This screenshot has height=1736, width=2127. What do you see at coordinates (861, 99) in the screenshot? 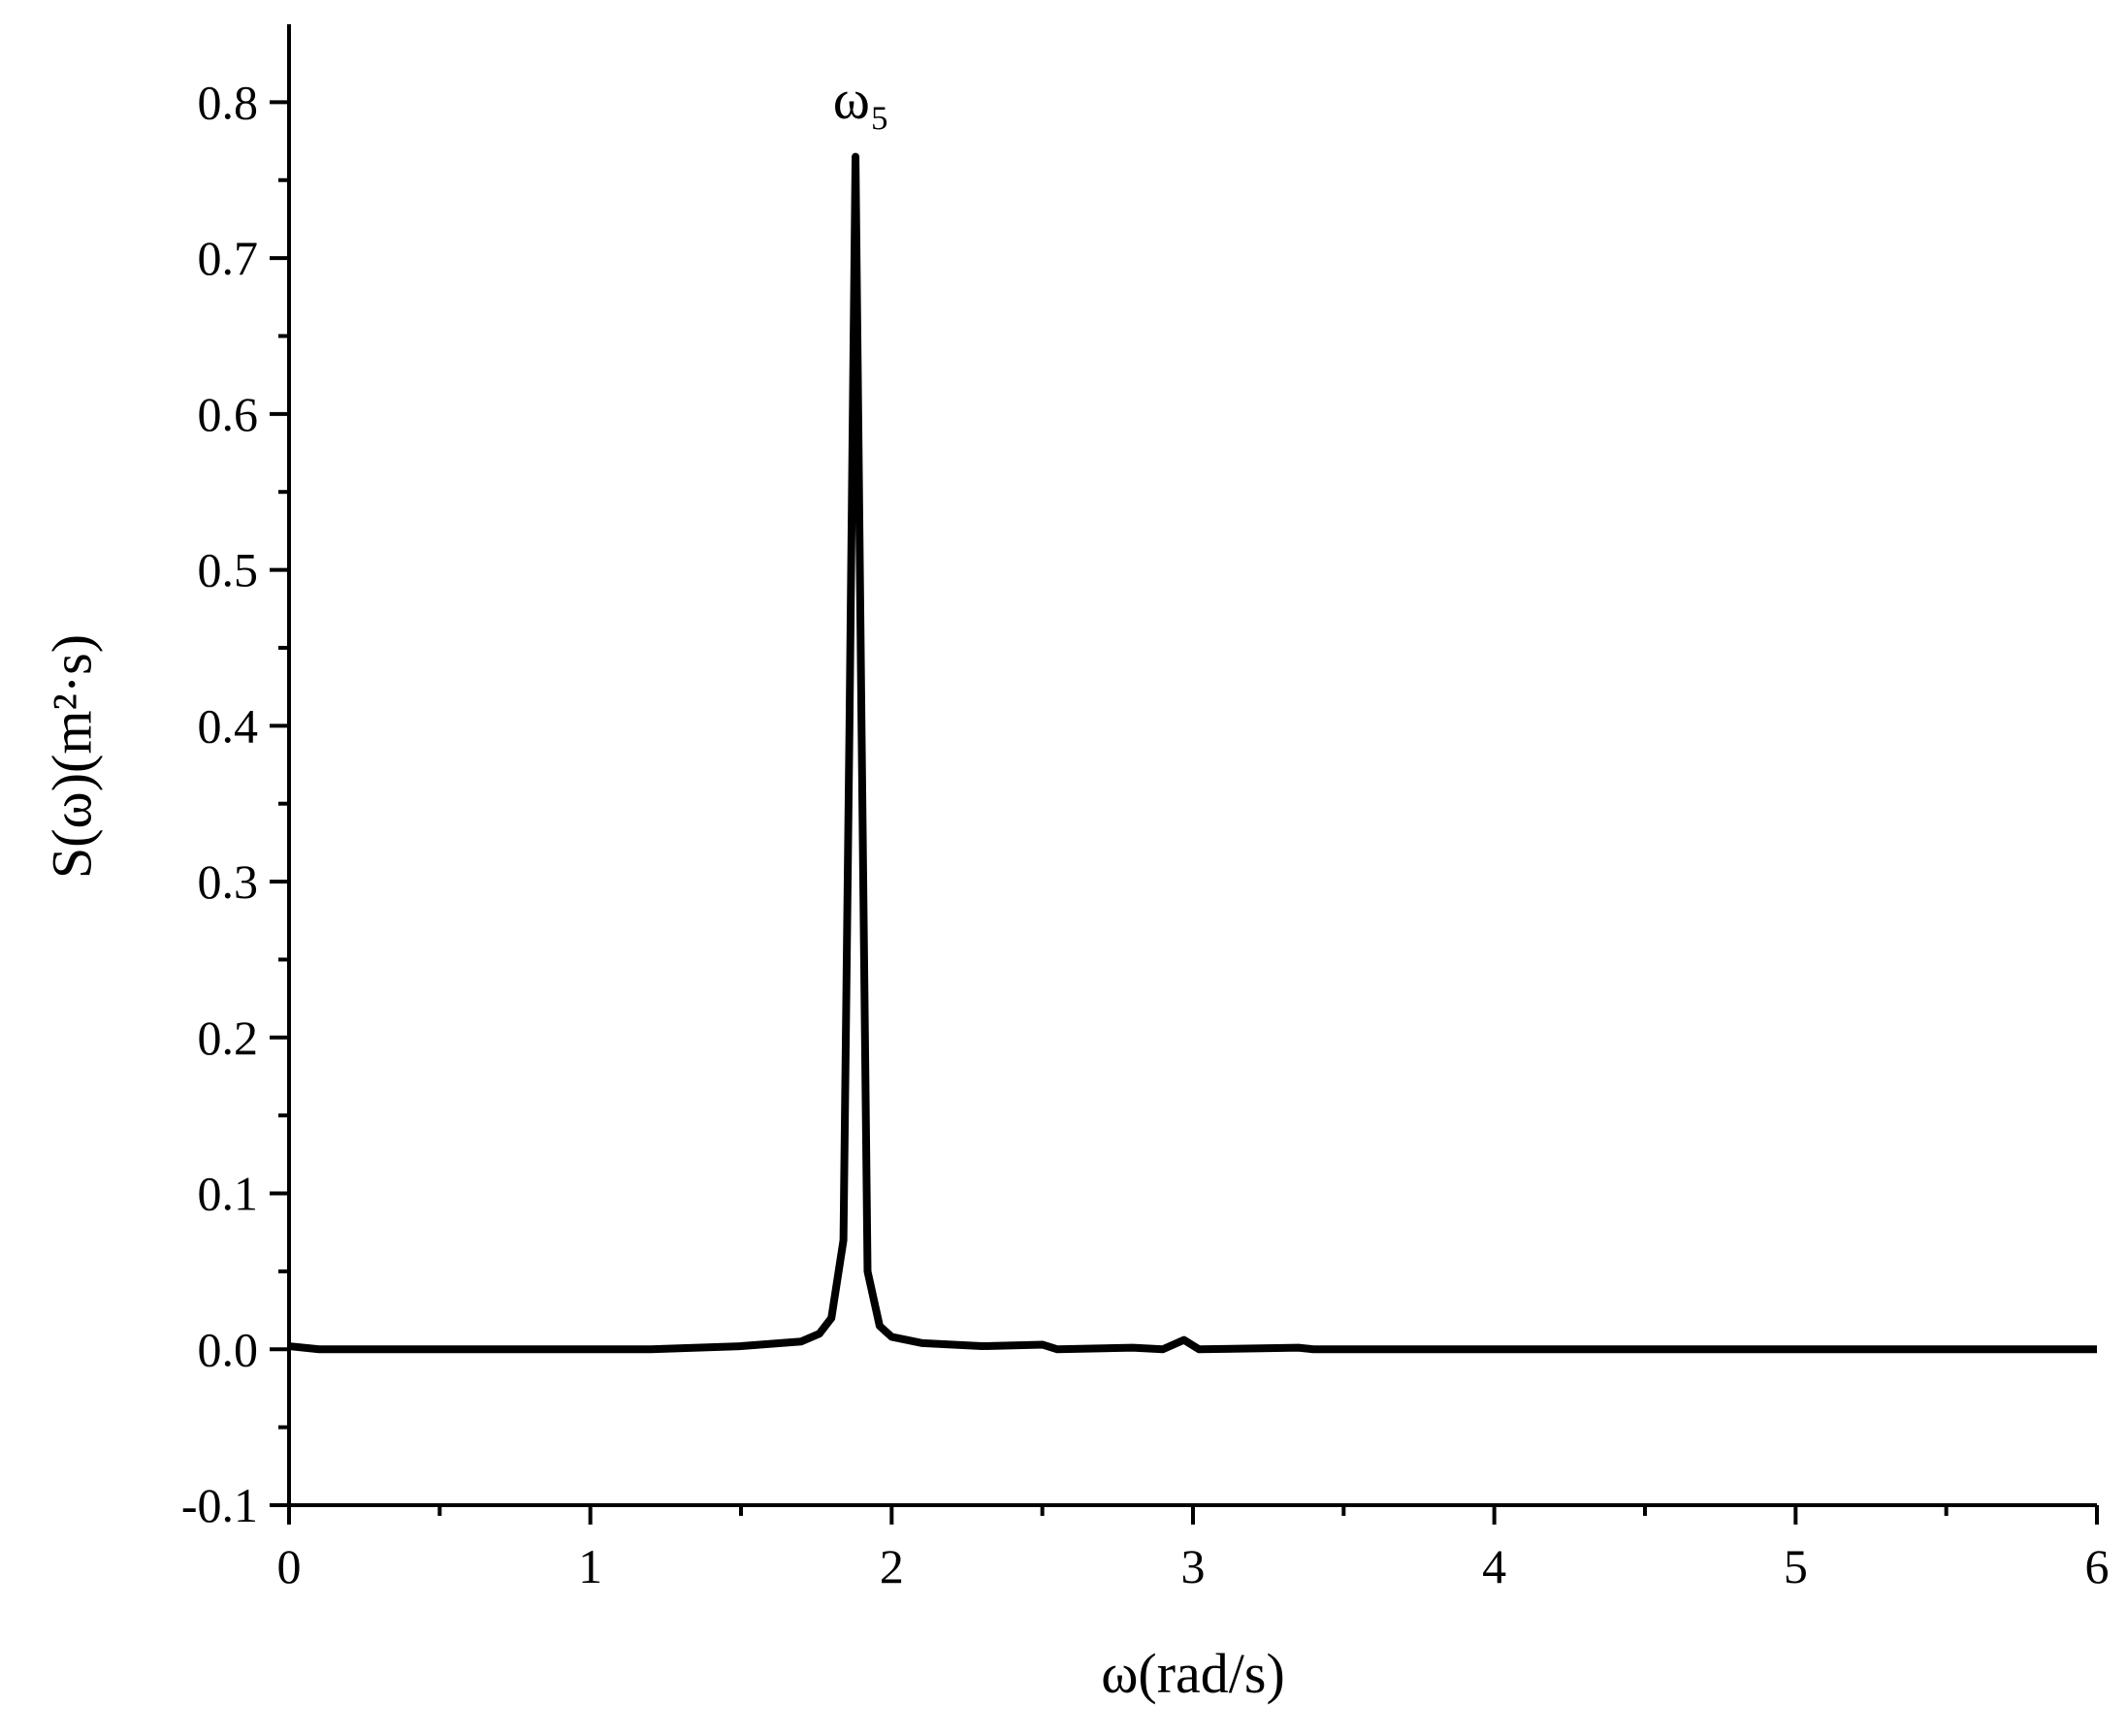
I see `peak-annotation: ω₅` at bounding box center [861, 99].